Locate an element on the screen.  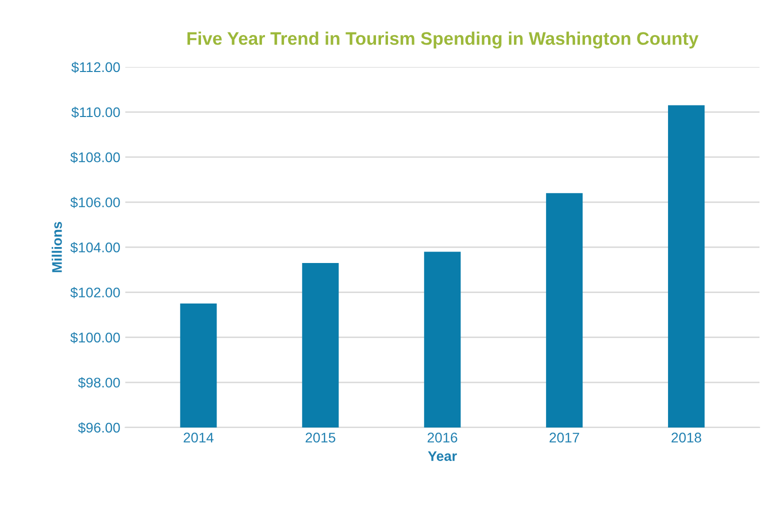
y-tick-label: $104.00 is located at coordinates (95, 248).